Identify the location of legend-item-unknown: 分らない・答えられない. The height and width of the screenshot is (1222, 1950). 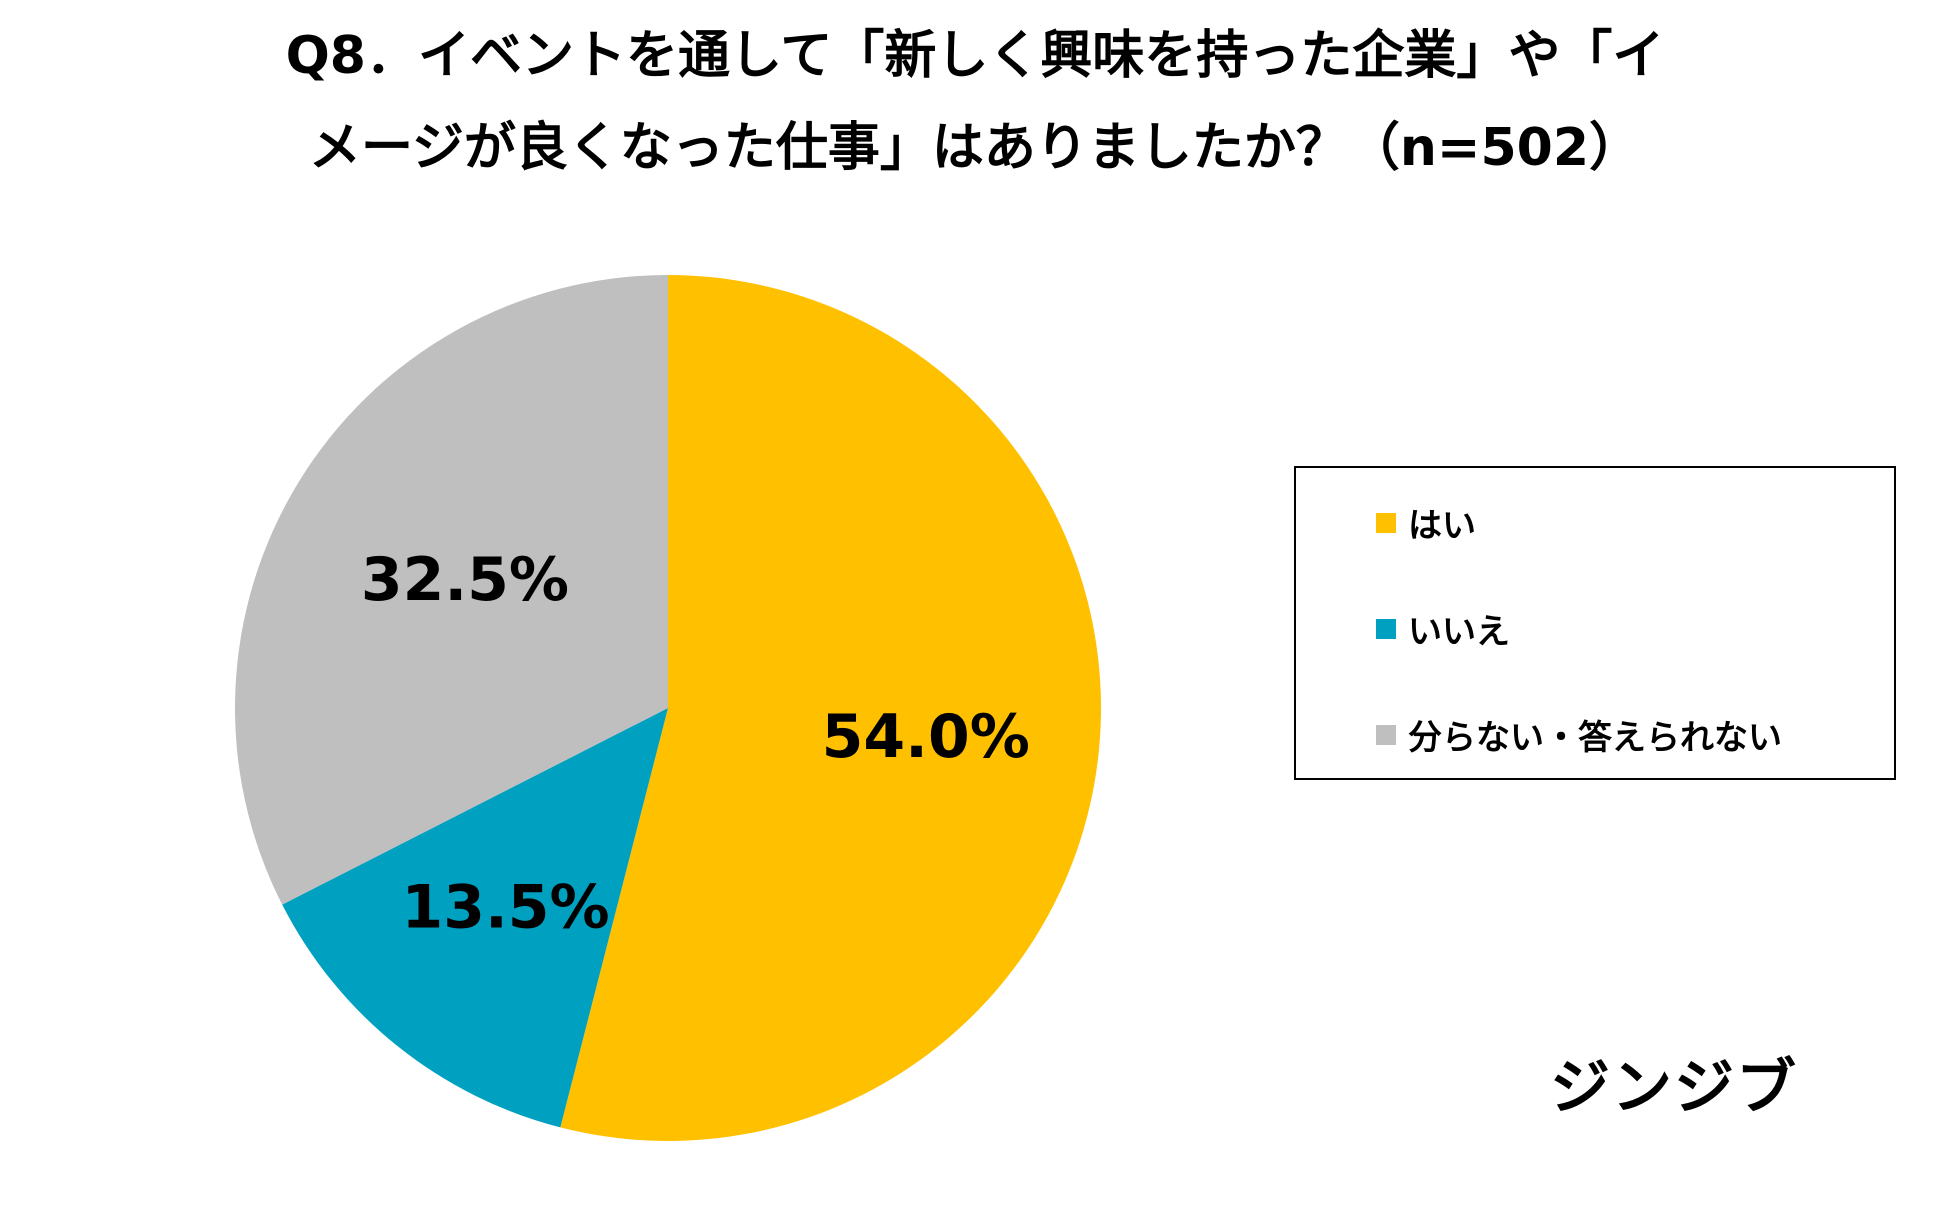
(1579, 734).